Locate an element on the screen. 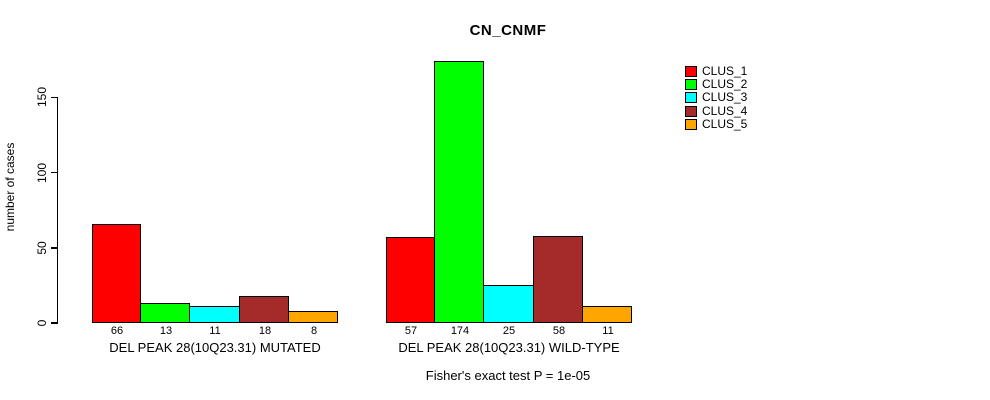 This screenshot has height=400, width=990. legend-label: CLUS_3 is located at coordinates (725, 97).